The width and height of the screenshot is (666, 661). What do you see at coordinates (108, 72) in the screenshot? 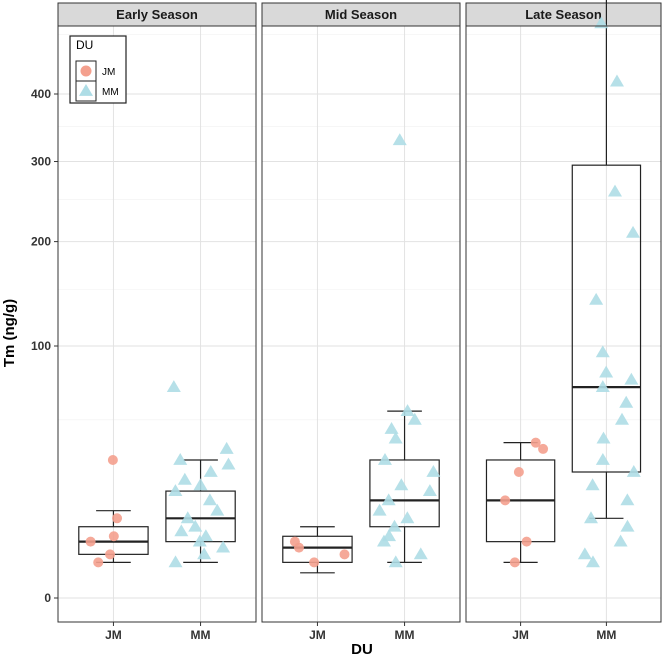
I see `legend-label: JM` at bounding box center [108, 72].